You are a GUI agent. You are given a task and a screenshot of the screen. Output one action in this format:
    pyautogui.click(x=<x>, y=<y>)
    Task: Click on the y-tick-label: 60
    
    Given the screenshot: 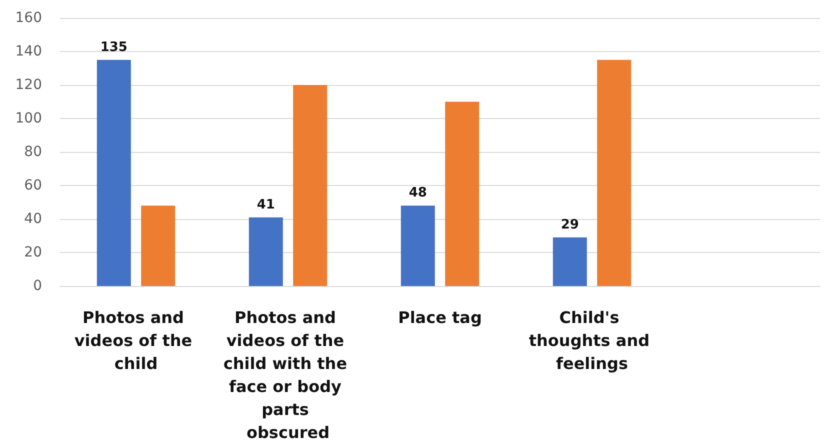 What is the action you would take?
    pyautogui.click(x=33, y=186)
    